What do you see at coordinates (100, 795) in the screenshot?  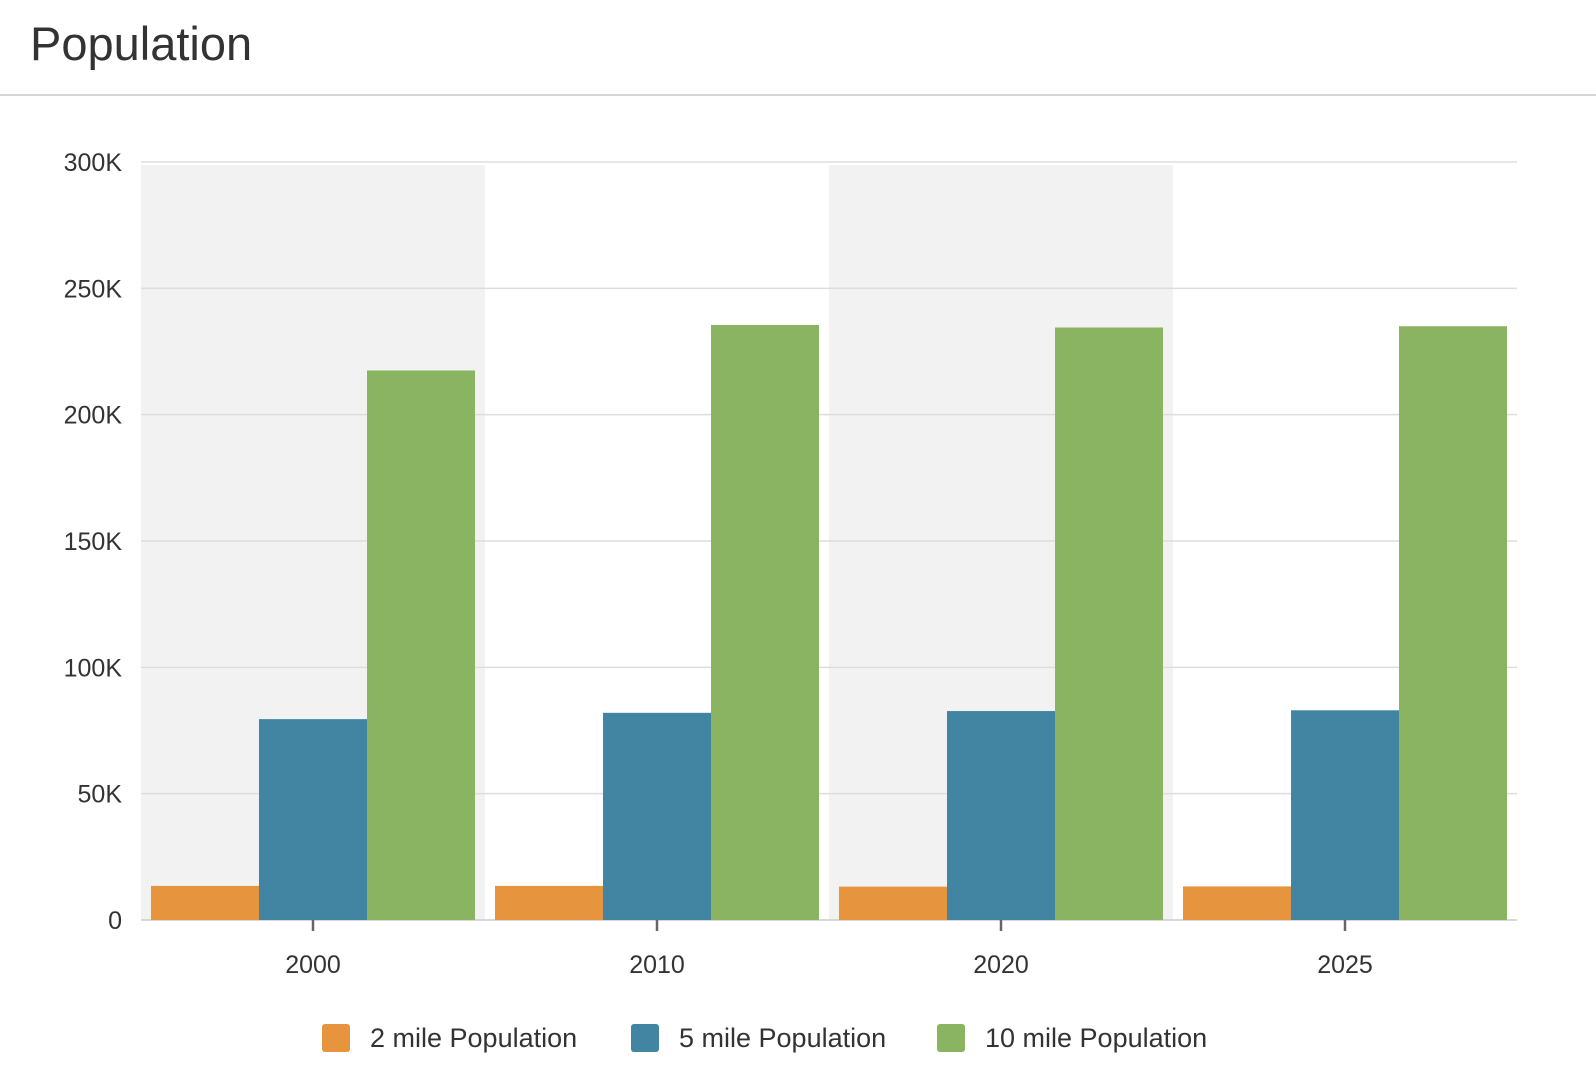 I see `y-tick-label: 50K` at bounding box center [100, 795].